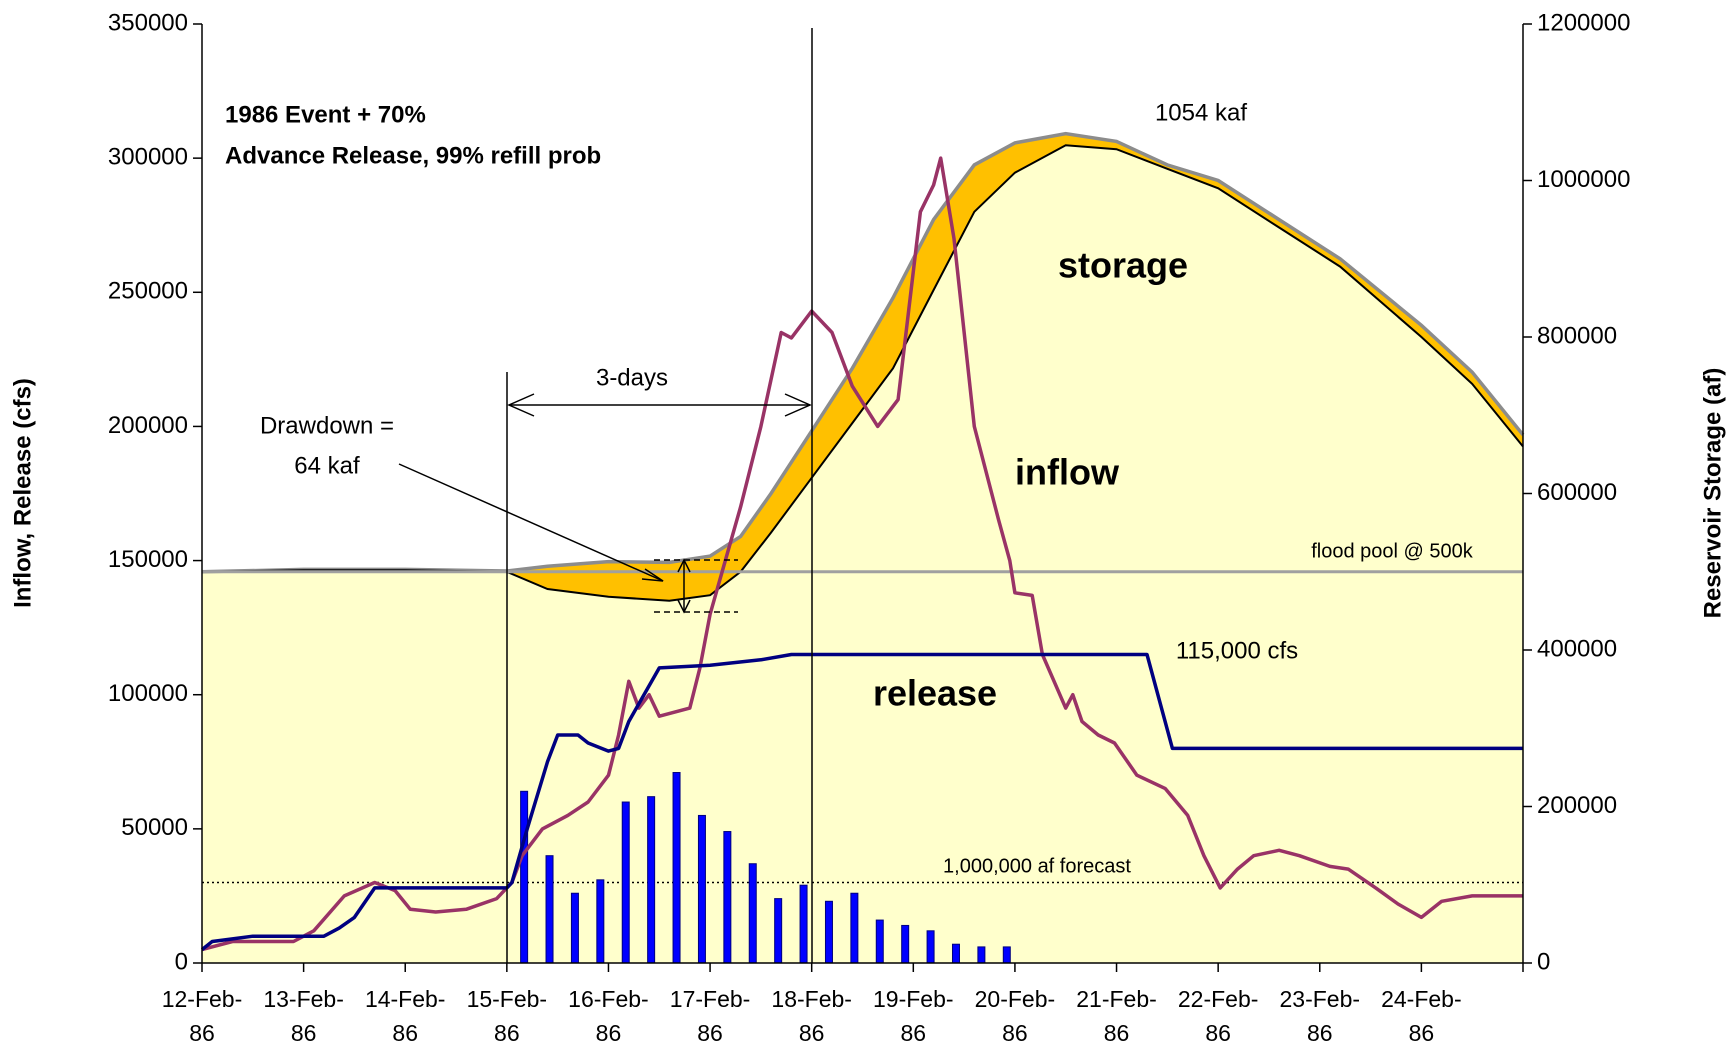  I want to click on y-tick-label: 0, so click(181, 961).